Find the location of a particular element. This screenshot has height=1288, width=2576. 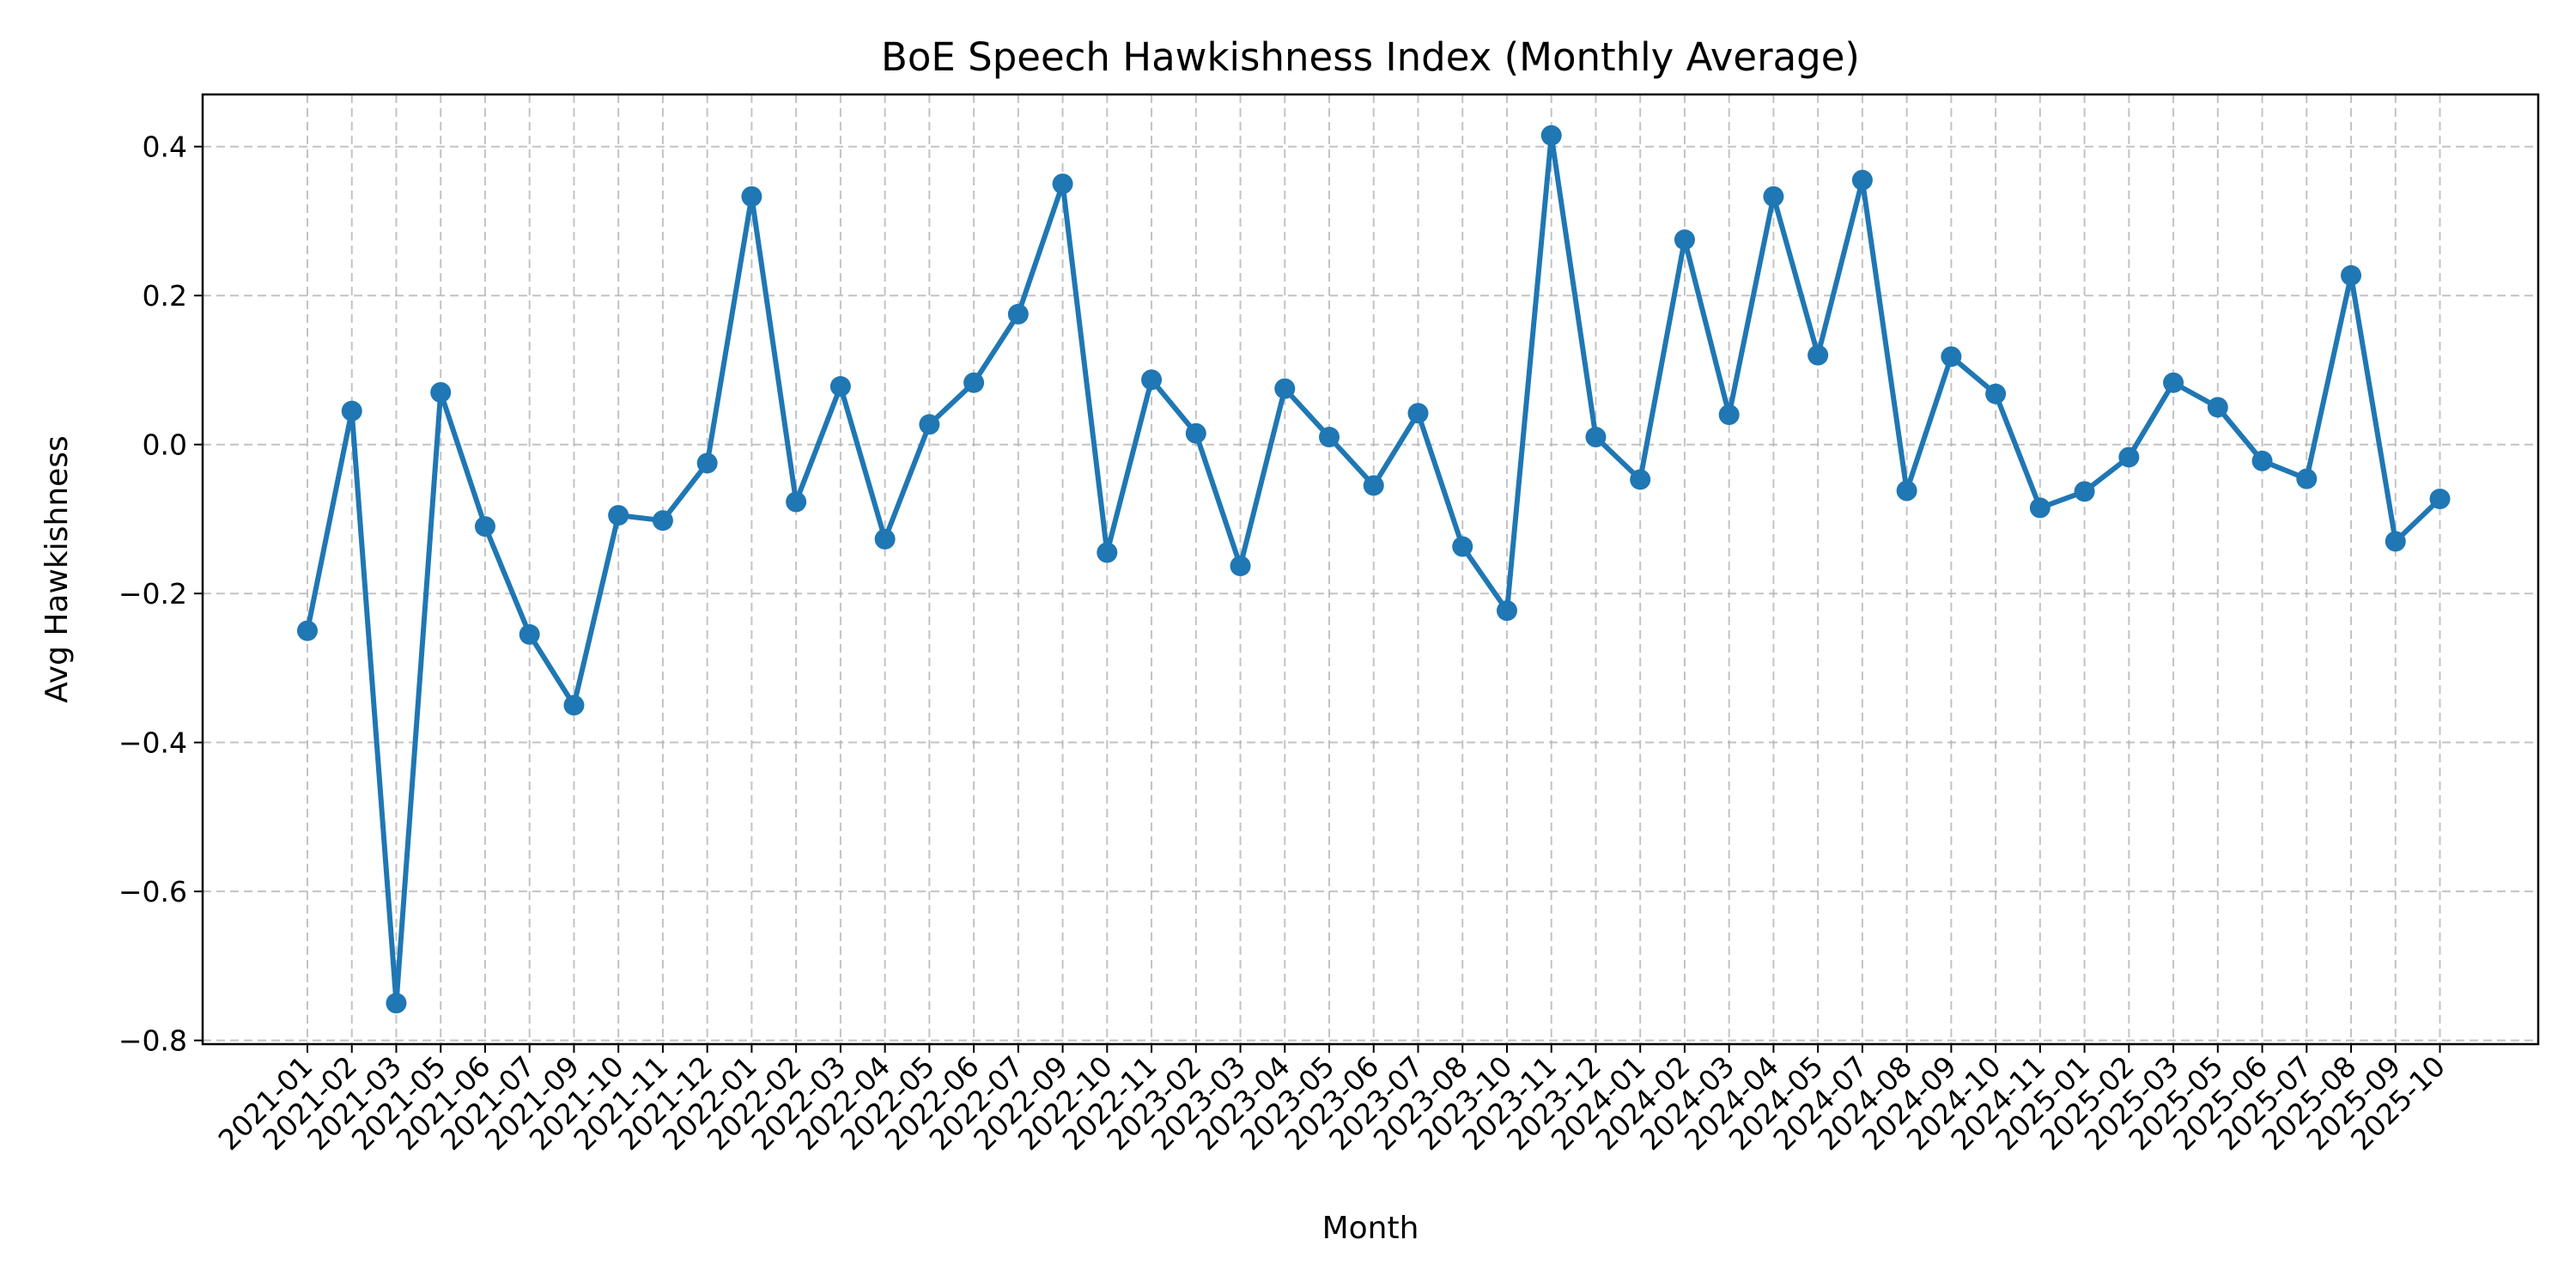

x-axis-label: Month is located at coordinates (1371, 1228).